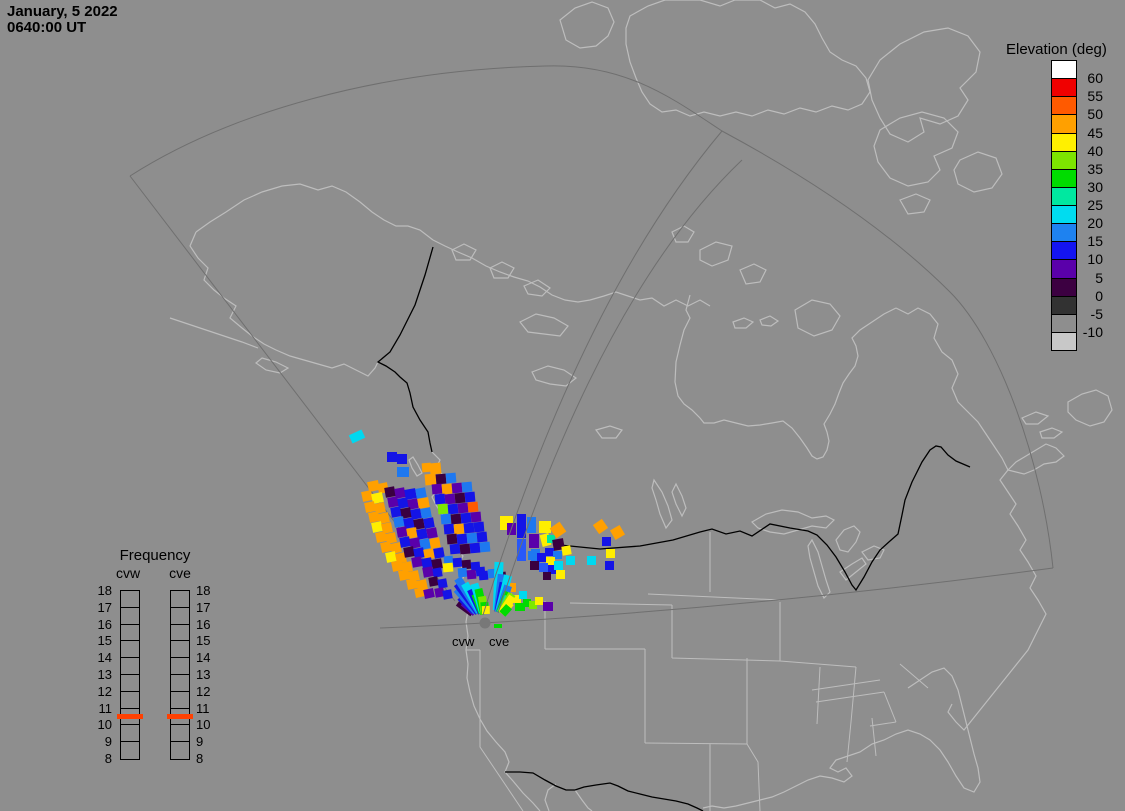 This screenshot has height=811, width=1125. I want to click on lake-erie, so click(853, 569).